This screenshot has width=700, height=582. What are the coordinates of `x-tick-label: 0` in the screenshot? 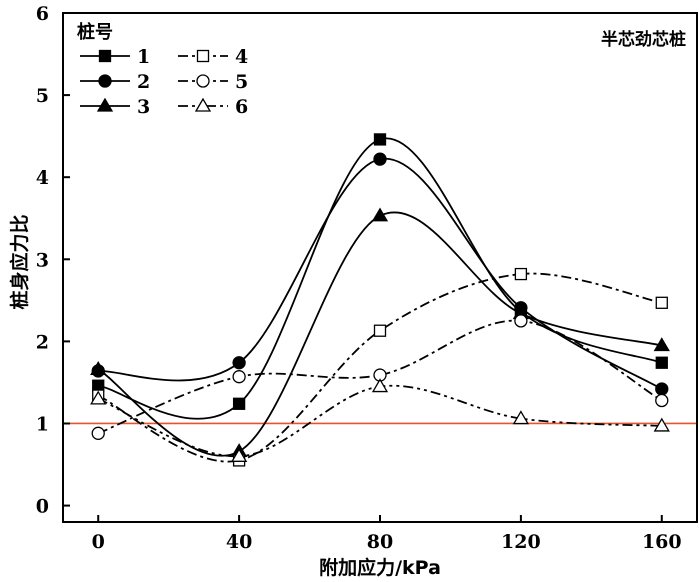 It's located at (98, 542).